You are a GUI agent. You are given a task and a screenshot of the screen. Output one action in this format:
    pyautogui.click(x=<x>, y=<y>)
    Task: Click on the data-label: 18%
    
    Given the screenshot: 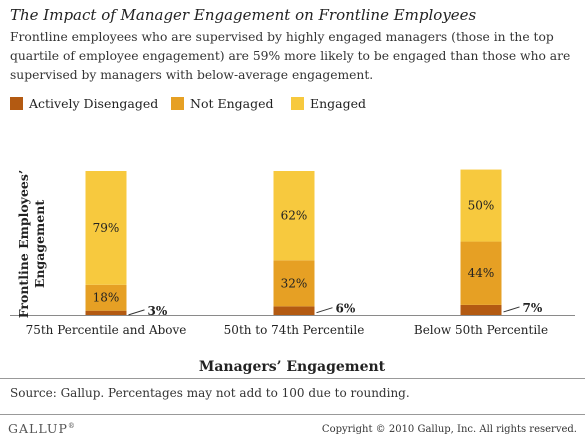 What is the action you would take?
    pyautogui.click(x=106, y=298)
    